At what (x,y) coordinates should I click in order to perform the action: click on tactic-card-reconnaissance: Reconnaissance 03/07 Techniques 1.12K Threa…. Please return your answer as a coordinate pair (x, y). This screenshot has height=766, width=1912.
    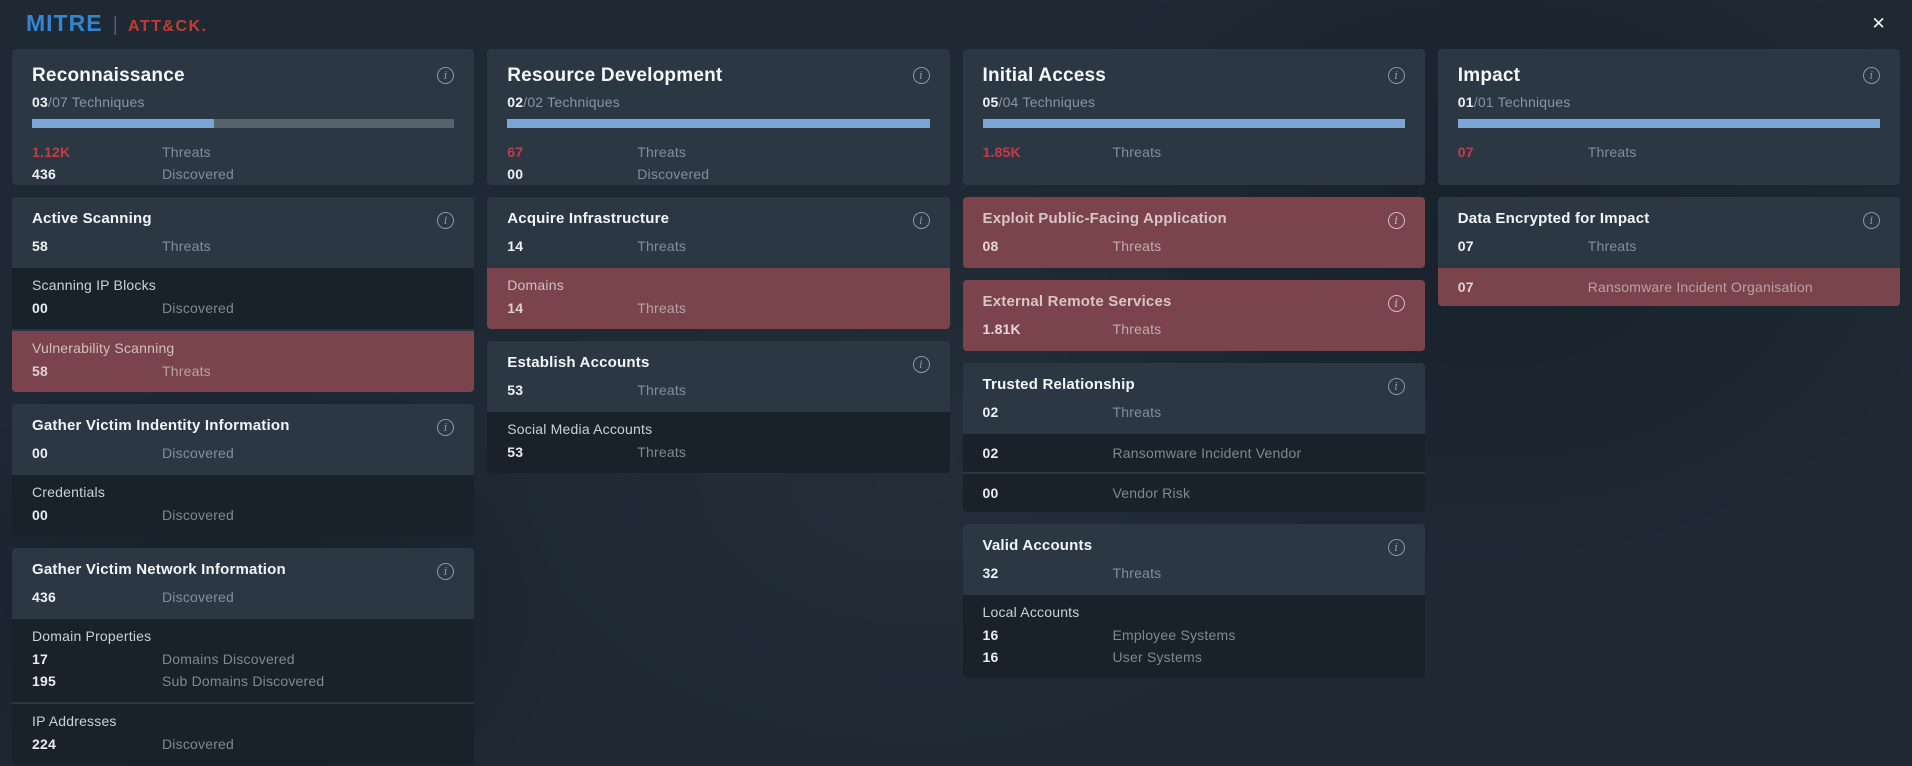
    Looking at the image, I should click on (243, 117).